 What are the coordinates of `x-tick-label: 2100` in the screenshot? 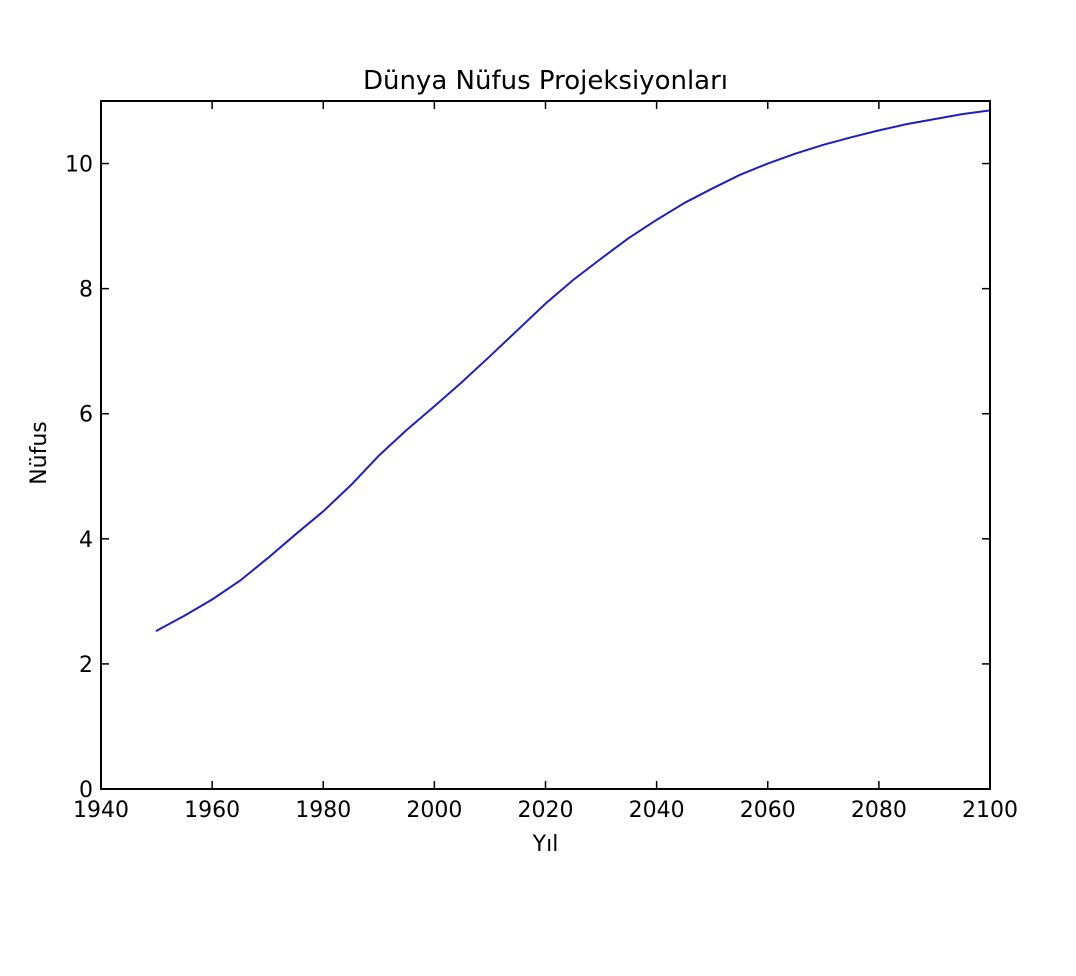 It's located at (990, 810).